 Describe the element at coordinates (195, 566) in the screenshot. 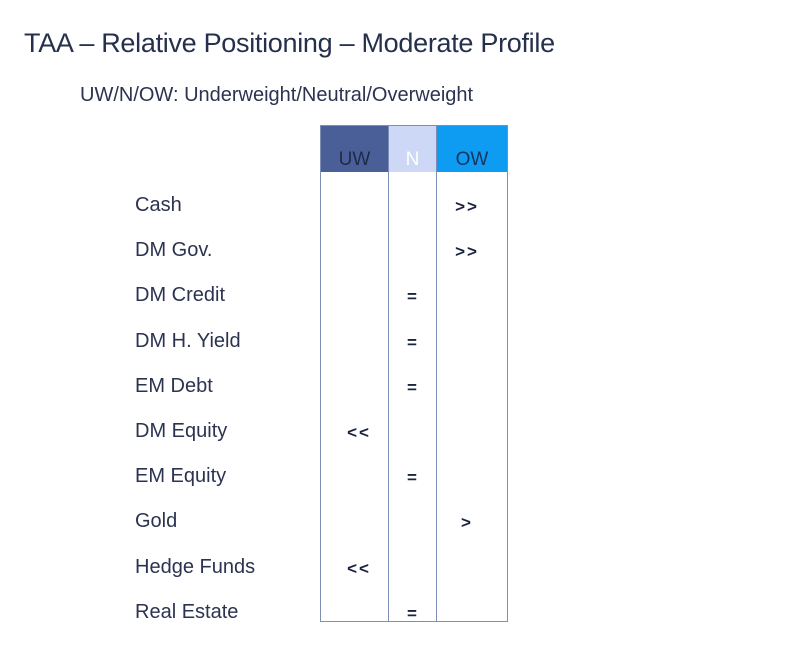

I see `asset-label: Hedge Funds` at that location.